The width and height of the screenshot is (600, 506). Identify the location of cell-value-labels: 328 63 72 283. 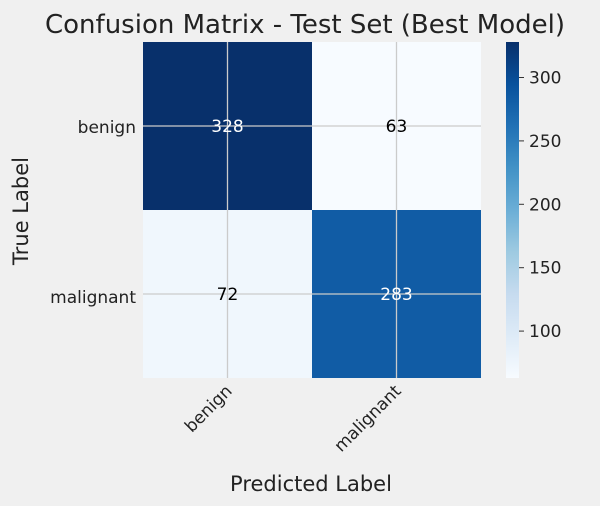
(311, 211).